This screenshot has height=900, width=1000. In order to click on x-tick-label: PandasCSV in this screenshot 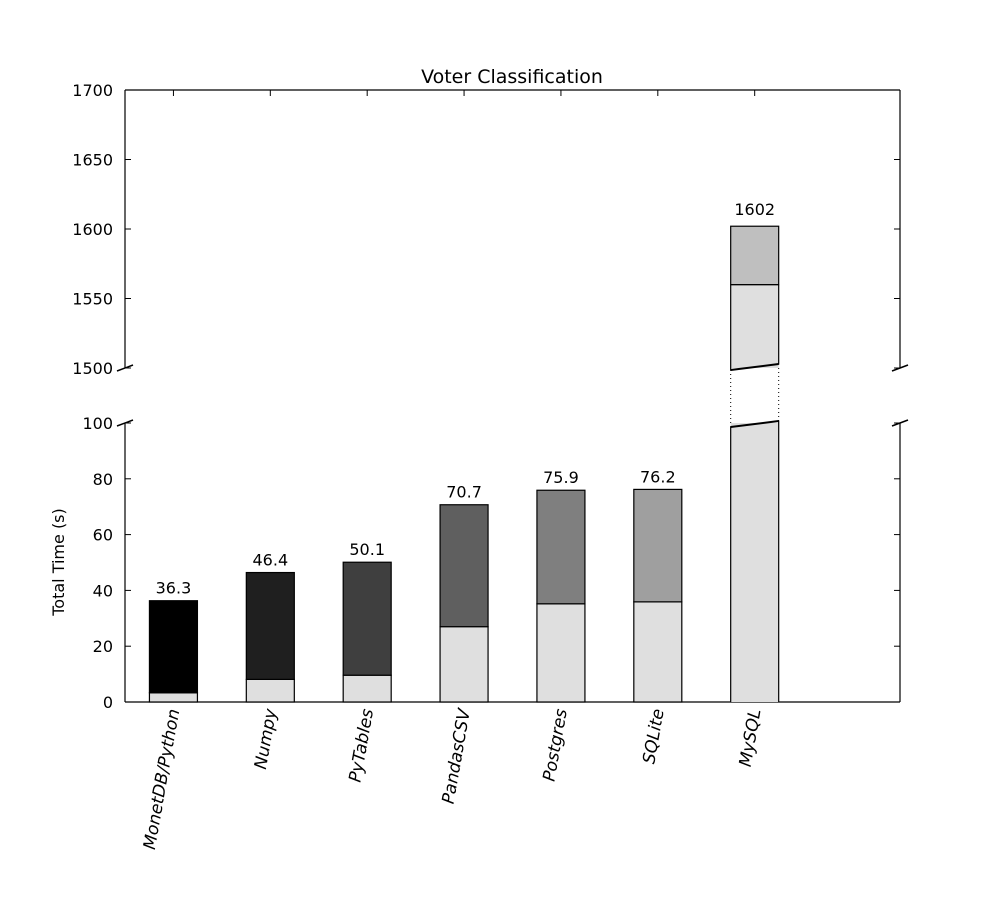, I will do `click(457, 755)`.